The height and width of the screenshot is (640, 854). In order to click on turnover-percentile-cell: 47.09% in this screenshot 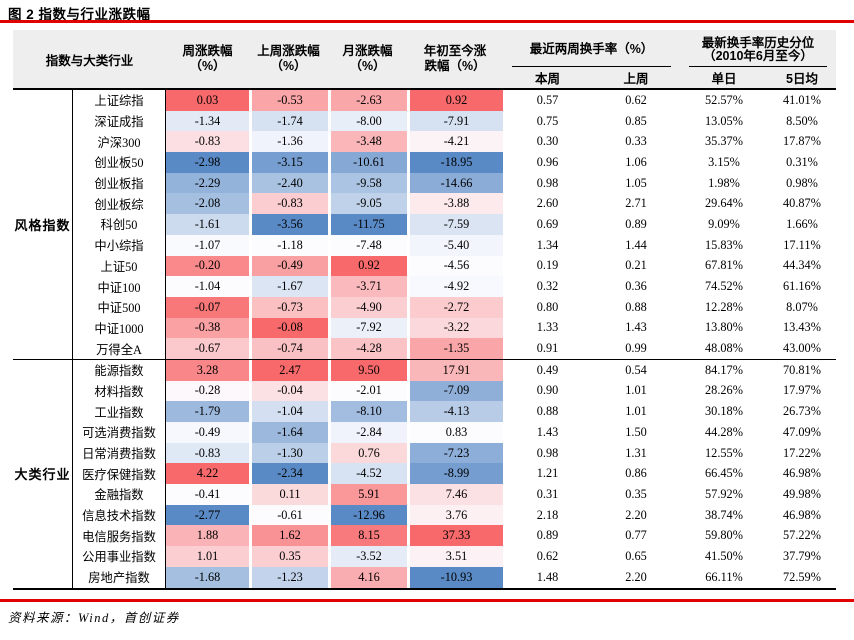, I will do `click(802, 431)`.